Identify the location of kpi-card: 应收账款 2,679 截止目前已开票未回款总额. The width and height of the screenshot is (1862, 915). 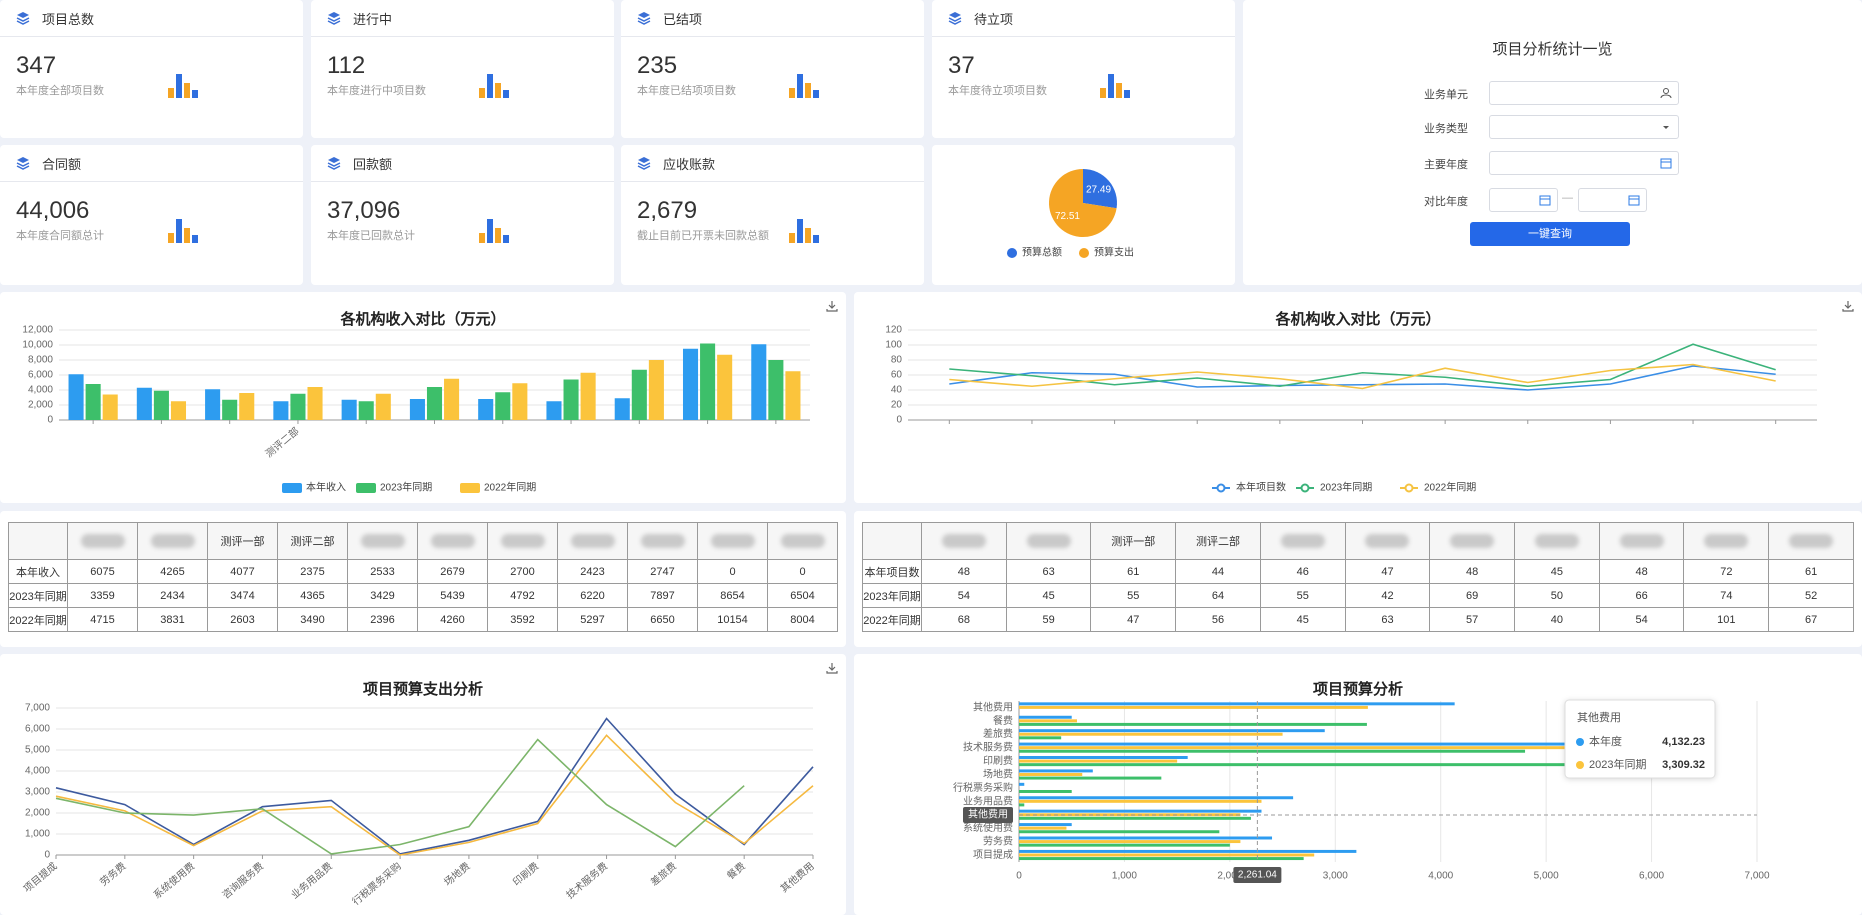
(772, 215).